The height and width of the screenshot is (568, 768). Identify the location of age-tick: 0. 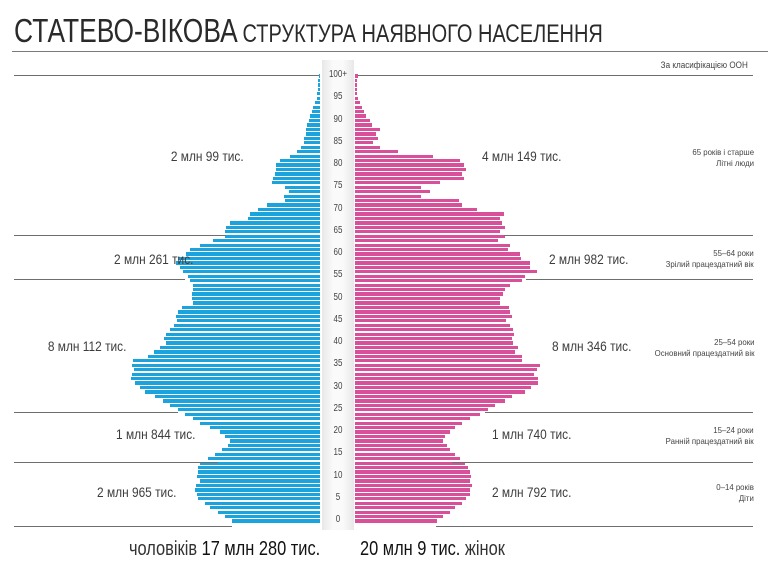
(338, 519).